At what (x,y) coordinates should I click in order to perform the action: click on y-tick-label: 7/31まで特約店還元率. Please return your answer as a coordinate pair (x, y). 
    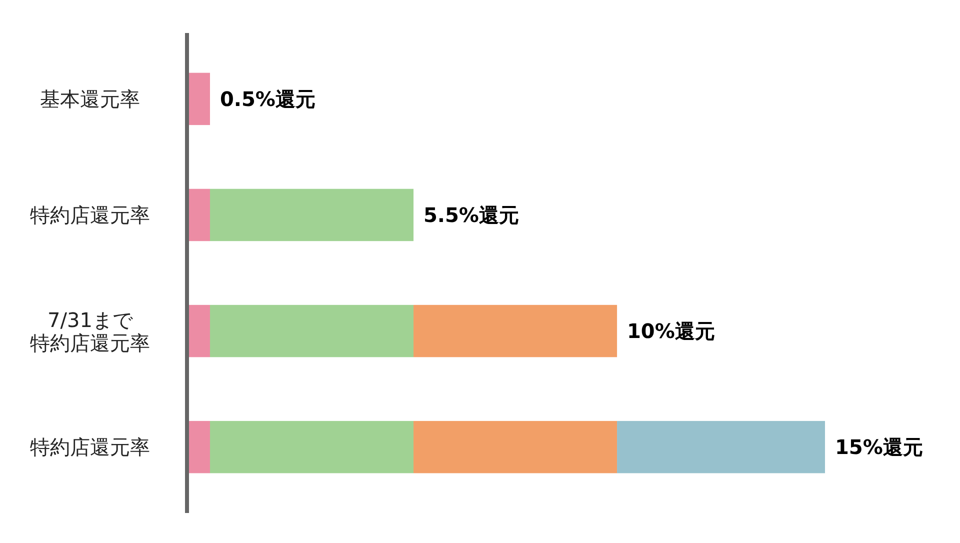
    Looking at the image, I should click on (90, 332).